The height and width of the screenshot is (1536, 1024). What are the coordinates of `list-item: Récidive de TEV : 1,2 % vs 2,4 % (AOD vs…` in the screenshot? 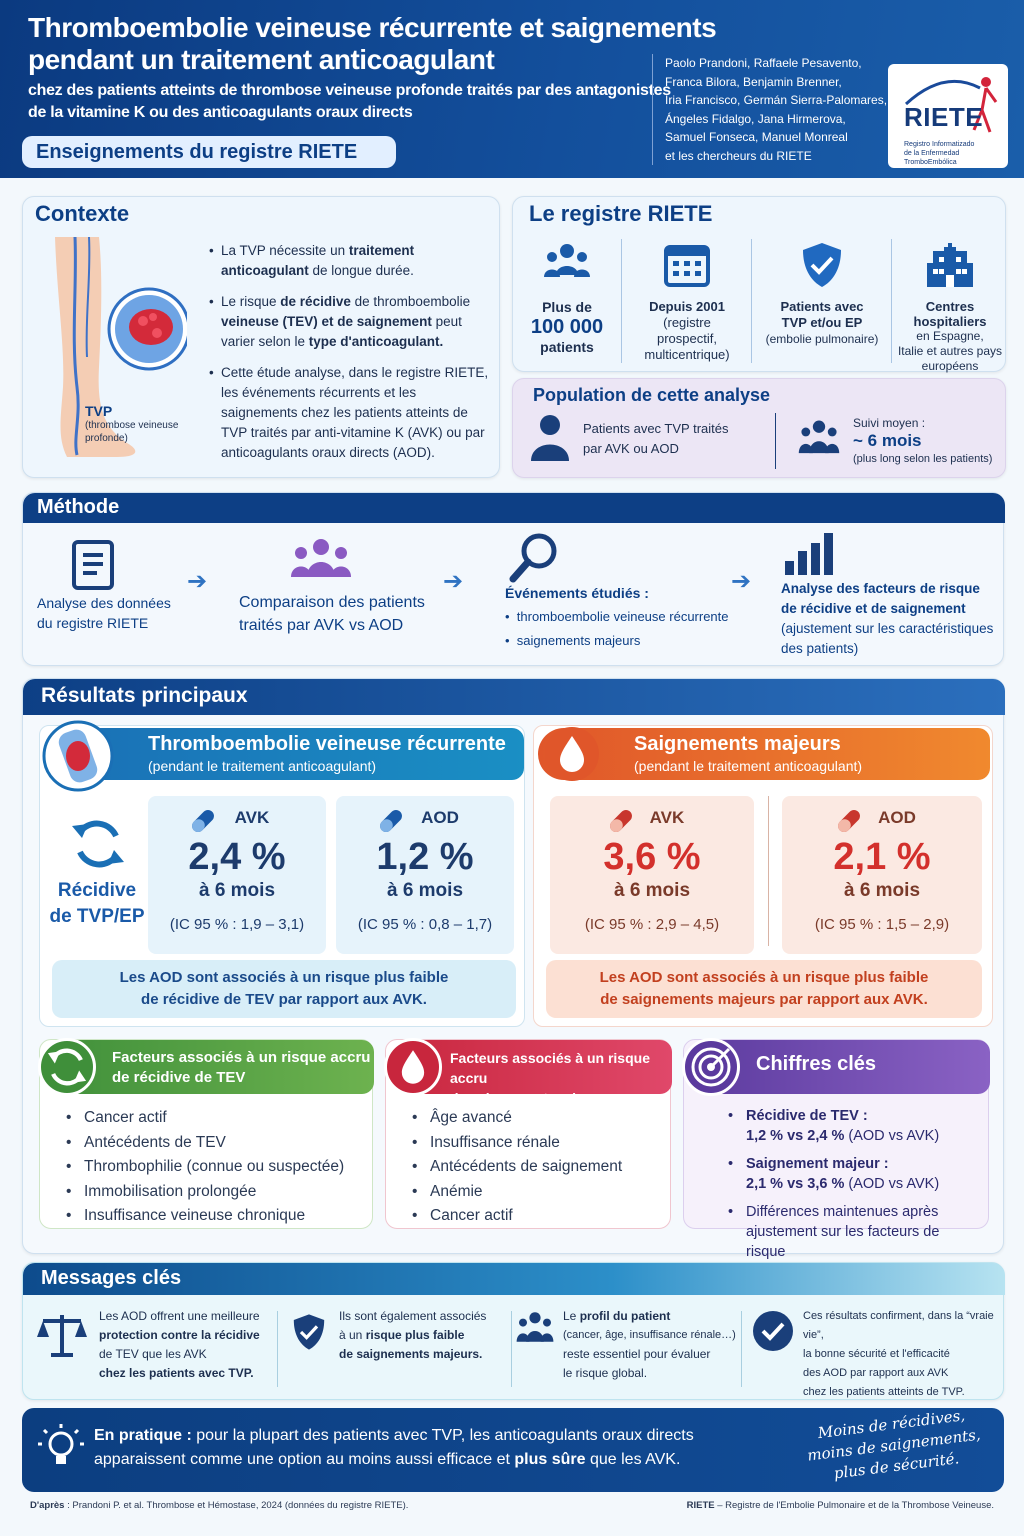 It's located at (853, 1126).